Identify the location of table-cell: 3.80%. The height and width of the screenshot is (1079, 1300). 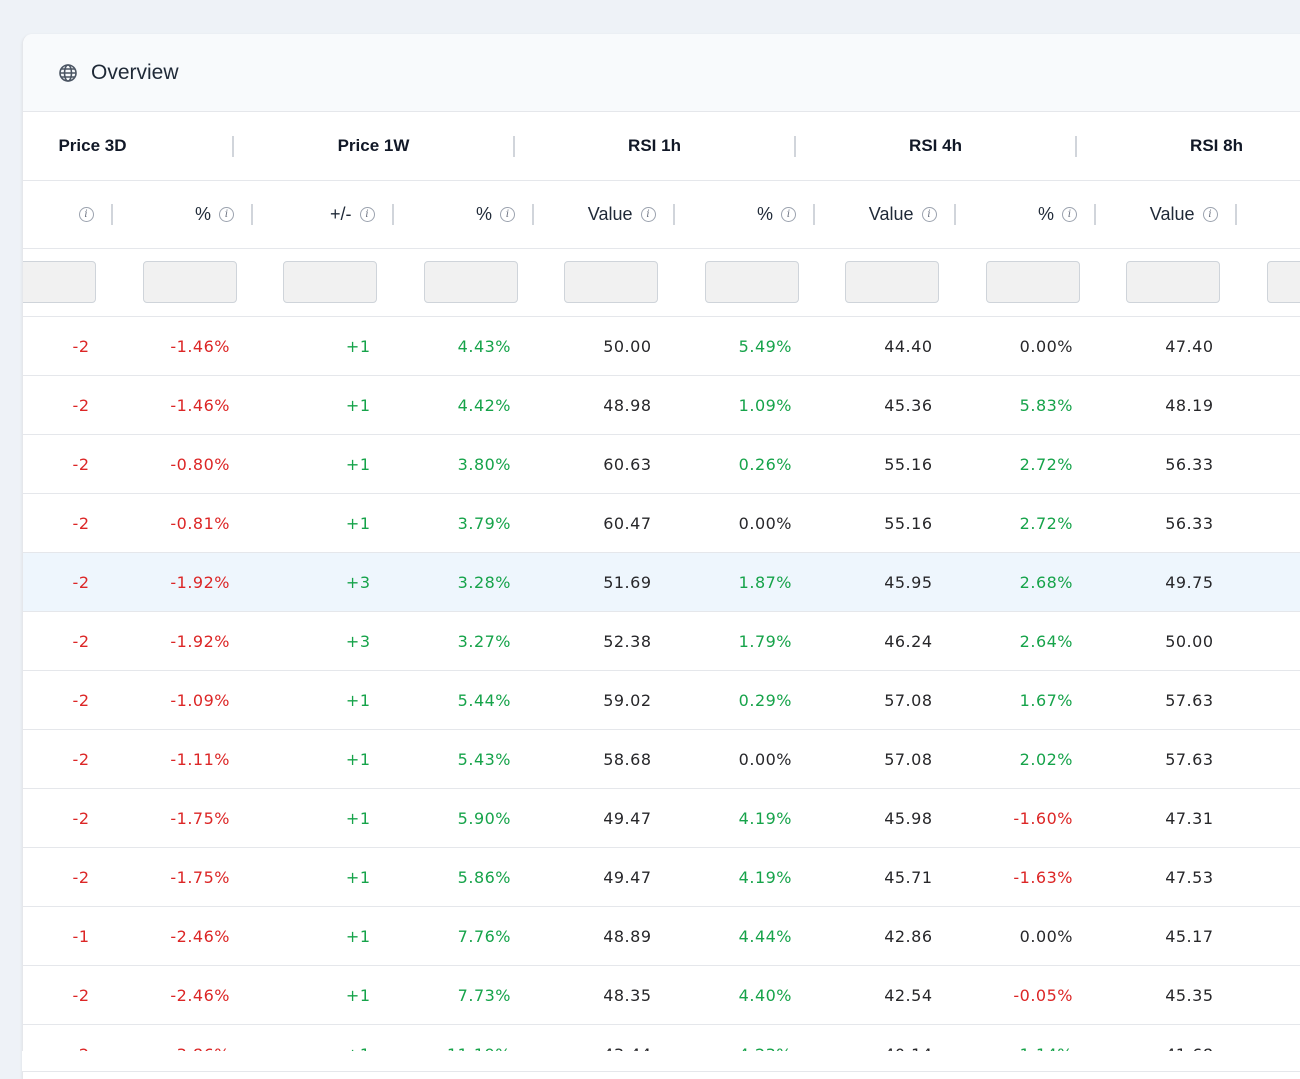
(484, 464).